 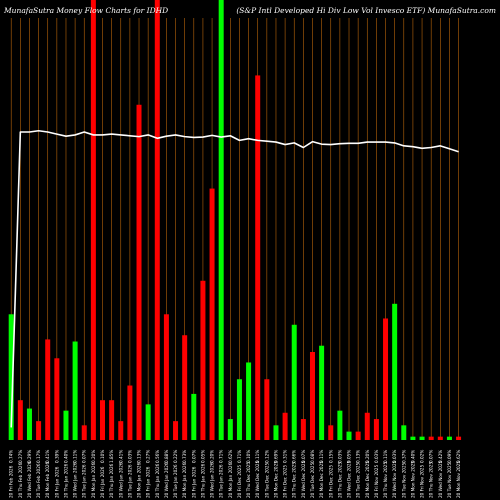 What do you see at coordinates (403, 456) in the screenshot?
I see `percent-label: 0.37%` at bounding box center [403, 456].